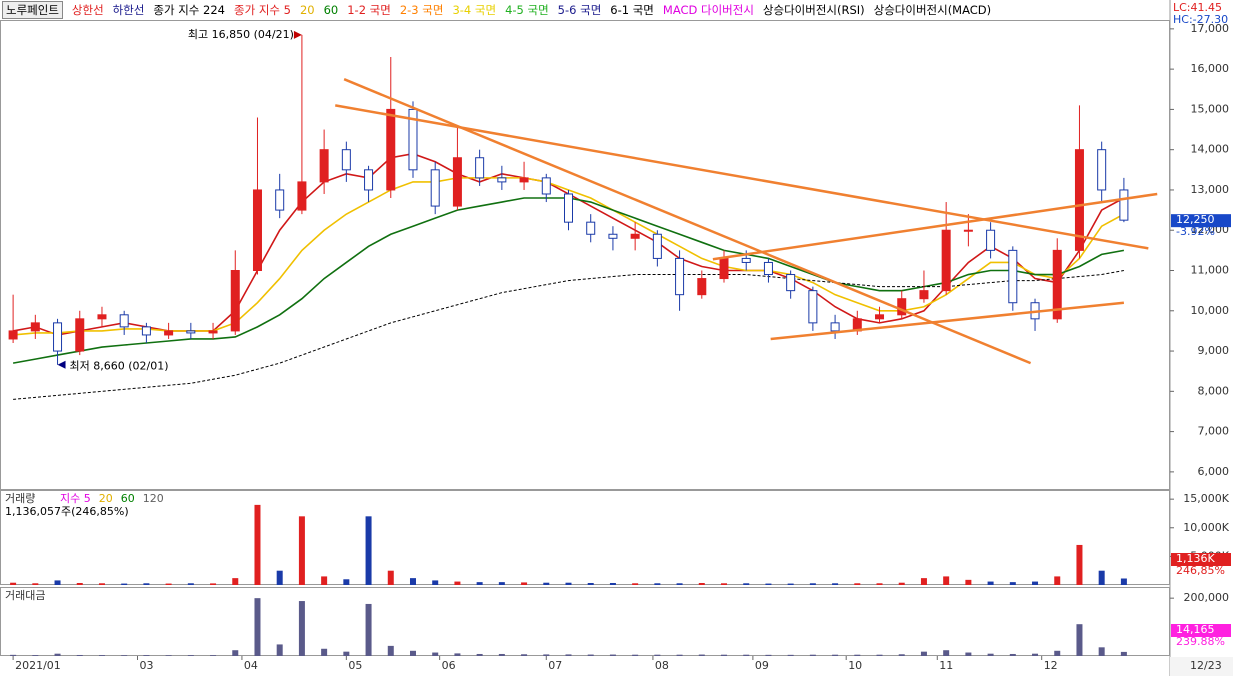 The height and width of the screenshot is (676, 1233). What do you see at coordinates (1051, 665) in the screenshot?
I see `x-tick-label: 12` at bounding box center [1051, 665].